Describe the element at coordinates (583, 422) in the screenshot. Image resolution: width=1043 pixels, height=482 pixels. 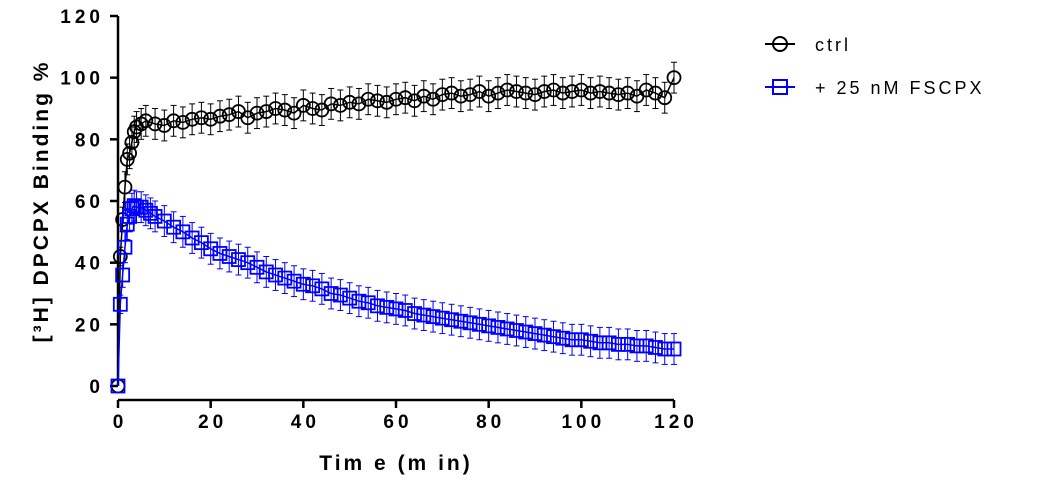
I see `x-tick-label-100: 100` at that location.